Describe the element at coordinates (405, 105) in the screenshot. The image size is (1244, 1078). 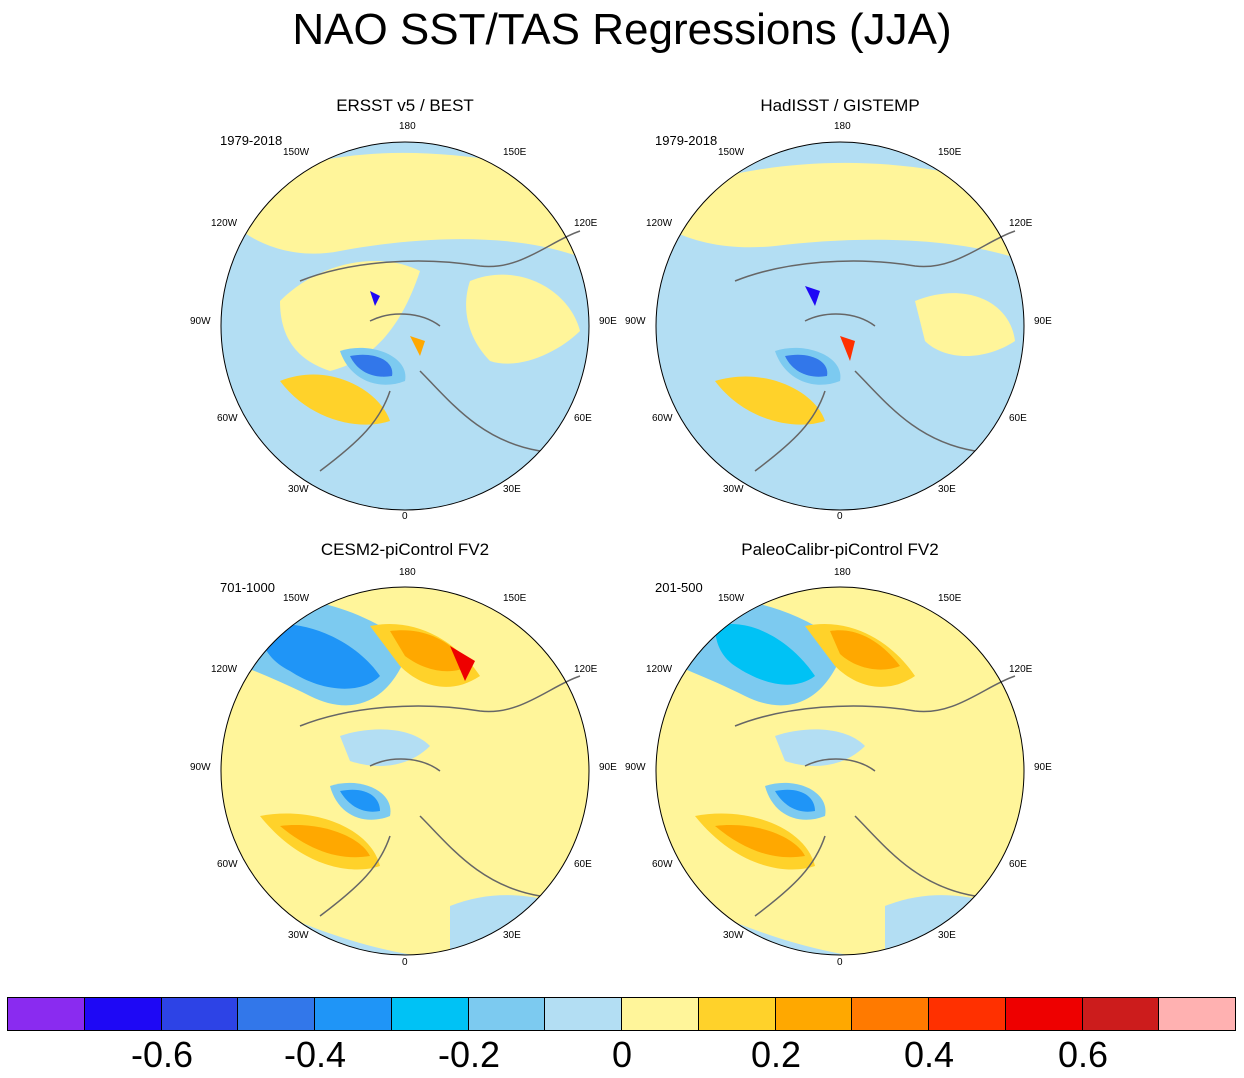
I see `panel-title-1: ERSST v5 / BEST` at that location.